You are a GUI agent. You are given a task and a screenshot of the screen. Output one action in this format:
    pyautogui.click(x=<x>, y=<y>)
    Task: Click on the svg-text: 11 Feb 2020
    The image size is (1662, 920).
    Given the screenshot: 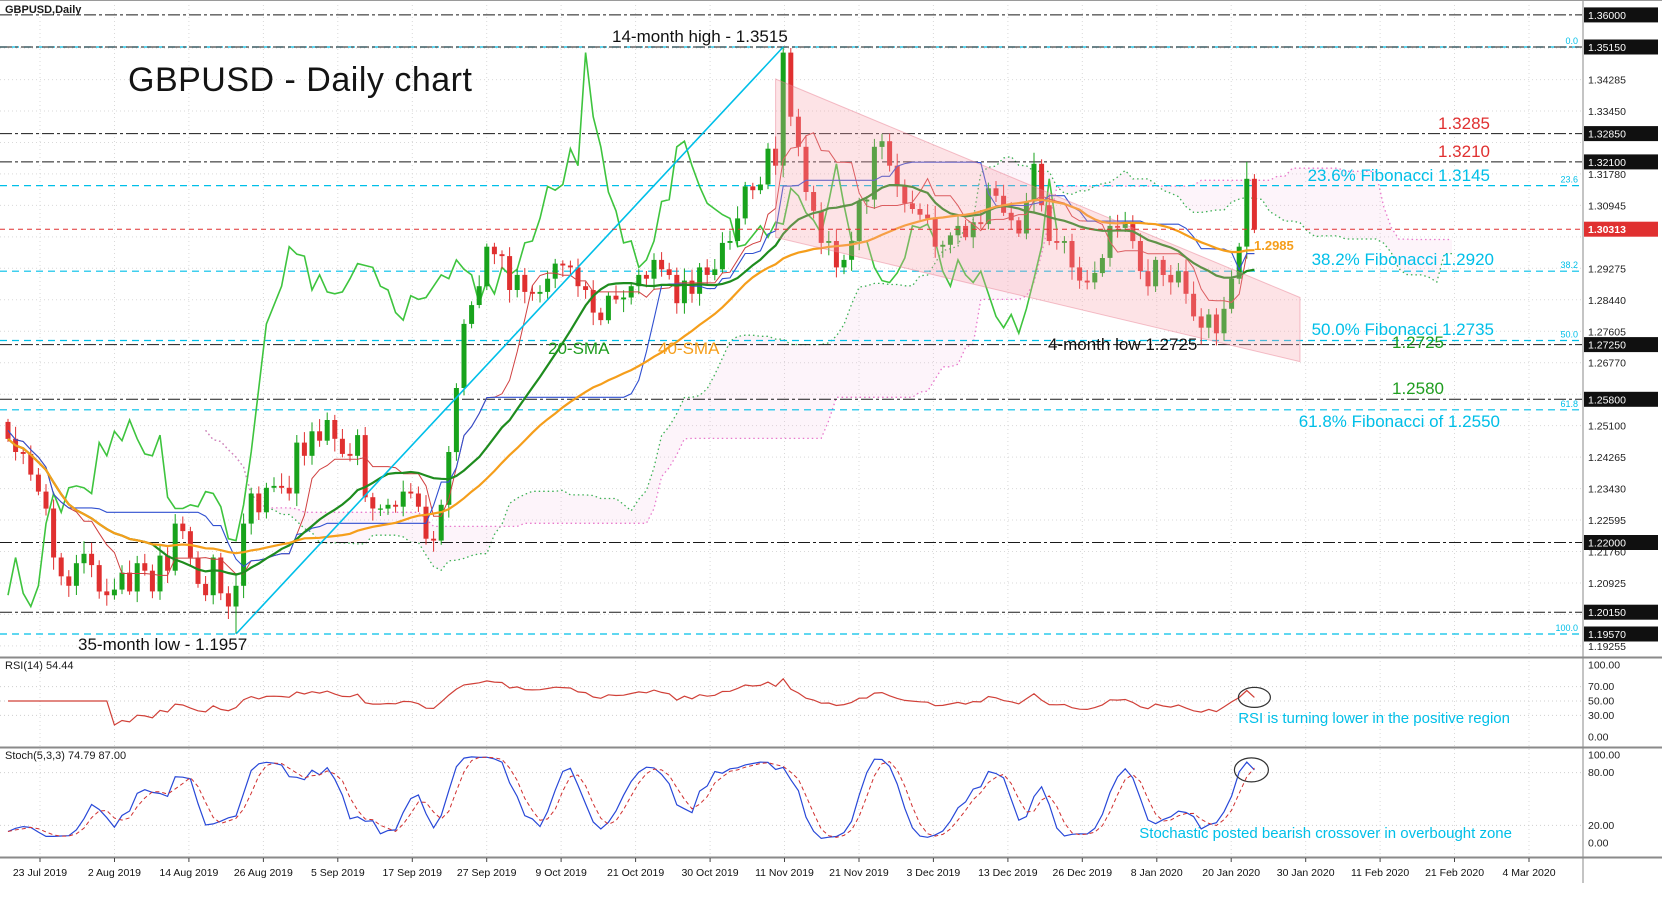 What is the action you would take?
    pyautogui.click(x=1380, y=873)
    